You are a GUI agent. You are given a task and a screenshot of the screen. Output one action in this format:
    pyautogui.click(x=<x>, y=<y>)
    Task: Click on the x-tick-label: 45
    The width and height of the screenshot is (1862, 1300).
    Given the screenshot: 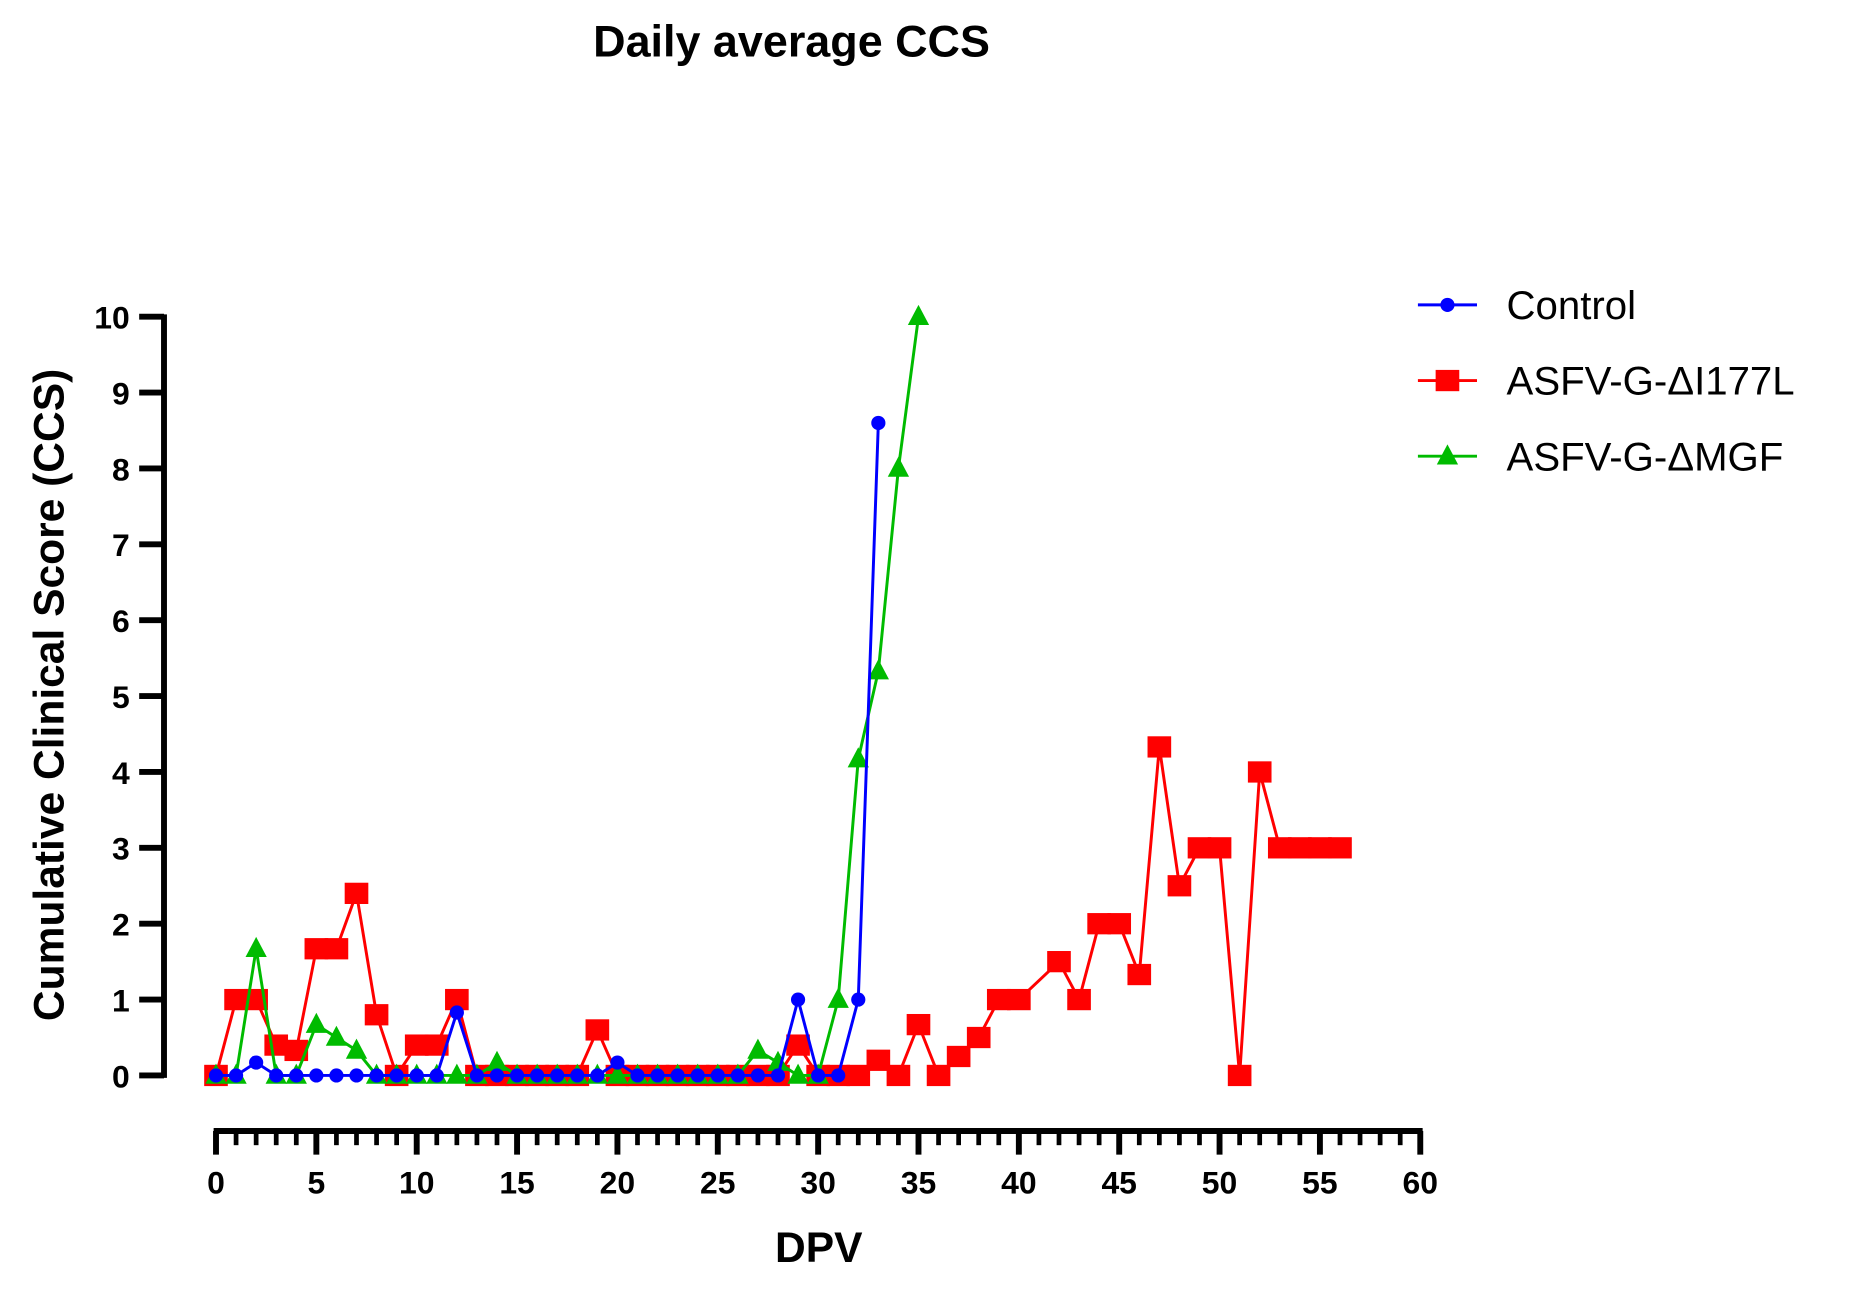 What is the action you would take?
    pyautogui.click(x=1118, y=1183)
    